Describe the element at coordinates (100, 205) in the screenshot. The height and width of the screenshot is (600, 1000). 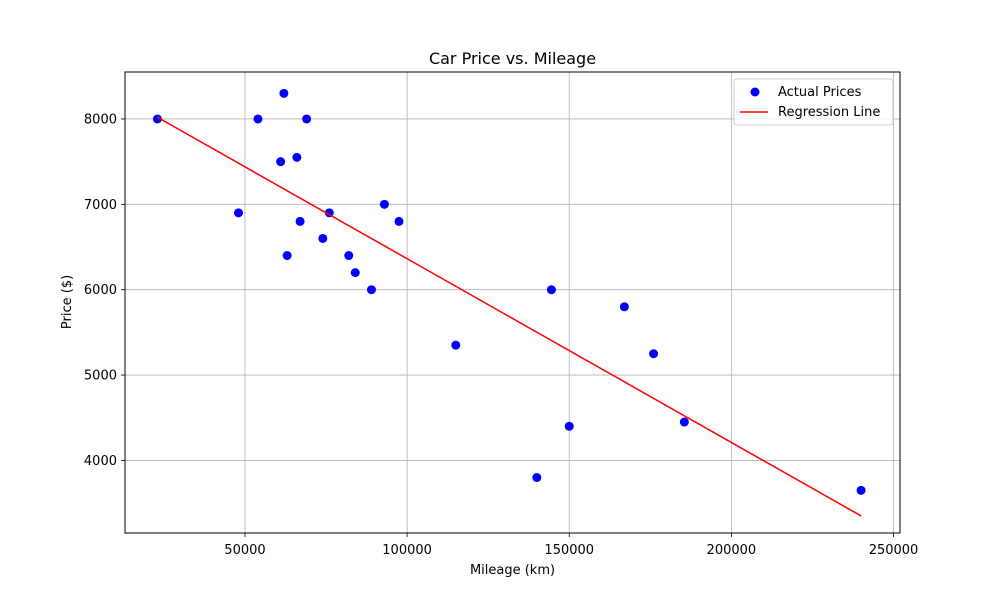
I see `y-tick-label: 7000` at that location.